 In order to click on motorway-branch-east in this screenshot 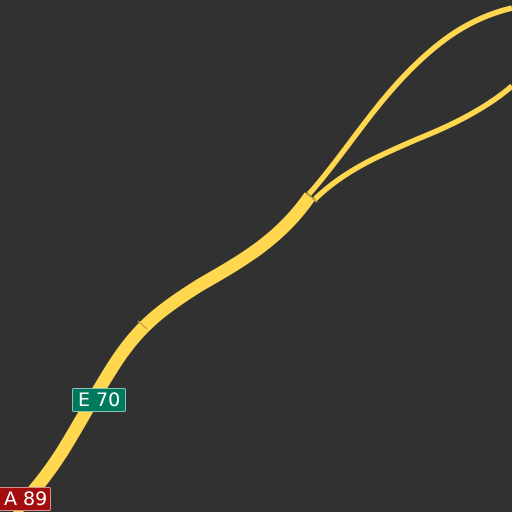, I will do `click(412, 142)`.